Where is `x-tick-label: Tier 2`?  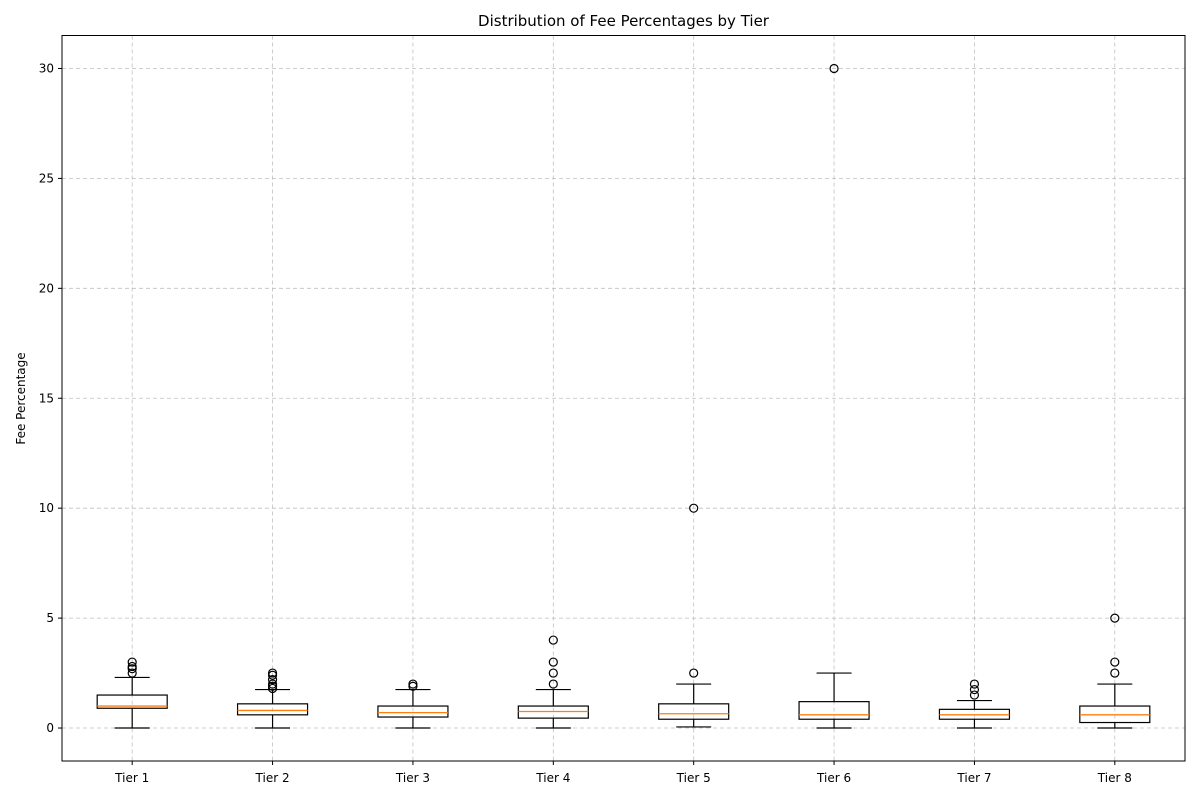
x-tick-label: Tier 2 is located at coordinates (272, 778).